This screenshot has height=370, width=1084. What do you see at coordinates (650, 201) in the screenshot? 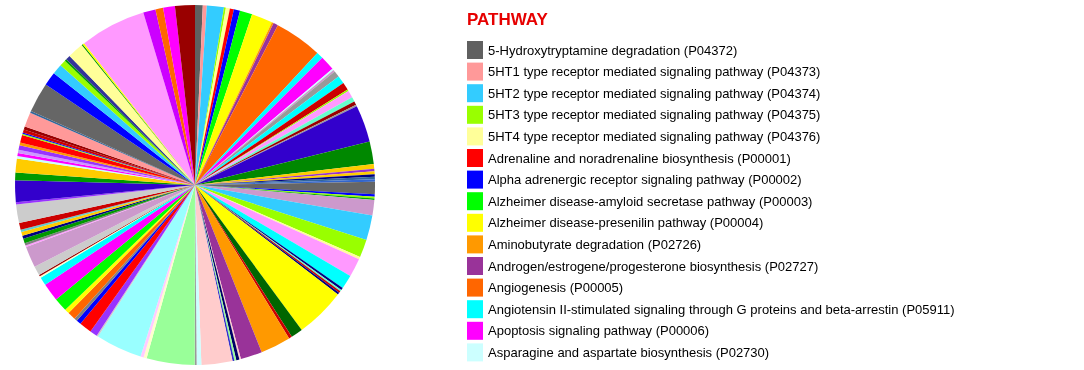
I see `legend-label: Alzheimer disease-amyloid secretase pathway (P00003)` at bounding box center [650, 201].